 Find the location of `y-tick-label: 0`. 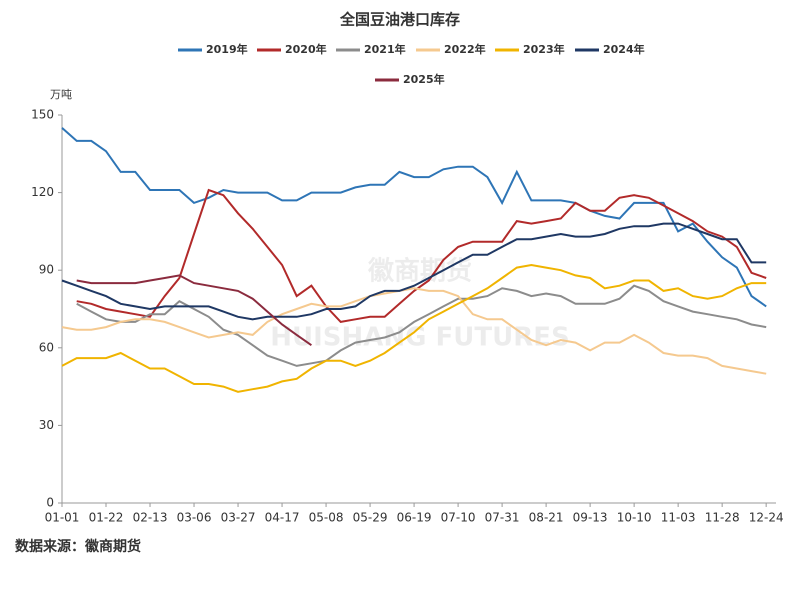

y-tick-label: 0 is located at coordinates (50, 503).